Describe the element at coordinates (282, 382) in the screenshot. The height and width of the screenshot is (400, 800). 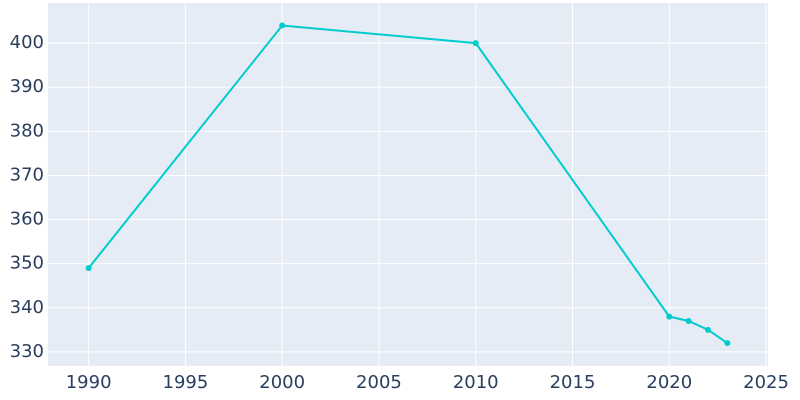
I see `x-tick-label: 2000` at that location.